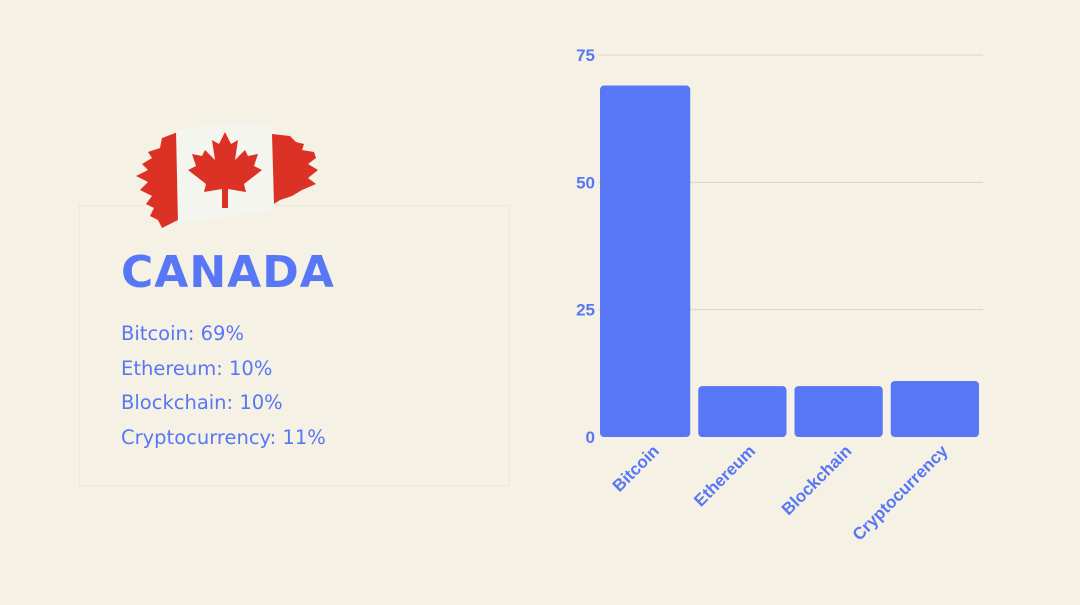 Image resolution: width=1080 pixels, height=605 pixels. I want to click on x-tick-label: Bitcoin, so click(636, 468).